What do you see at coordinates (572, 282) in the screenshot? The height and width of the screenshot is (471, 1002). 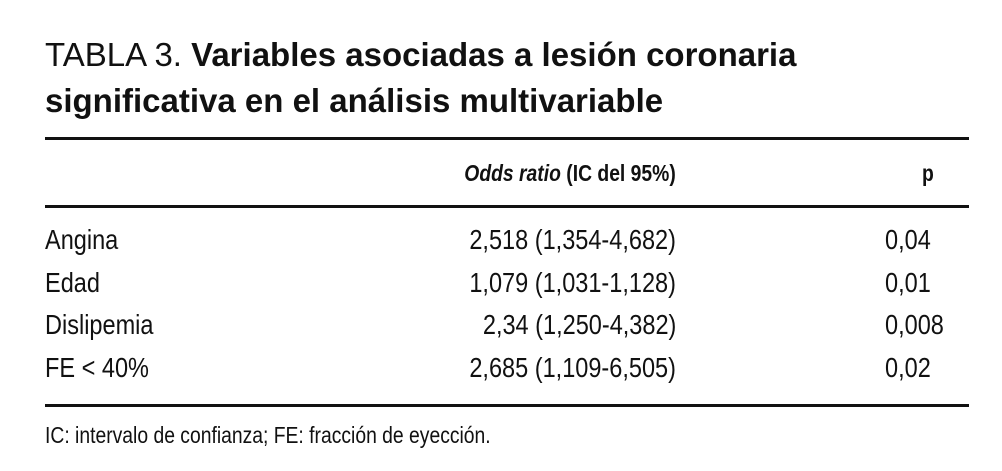 I see `cell-text: 1,079 (1,031-1,128)` at bounding box center [572, 282].